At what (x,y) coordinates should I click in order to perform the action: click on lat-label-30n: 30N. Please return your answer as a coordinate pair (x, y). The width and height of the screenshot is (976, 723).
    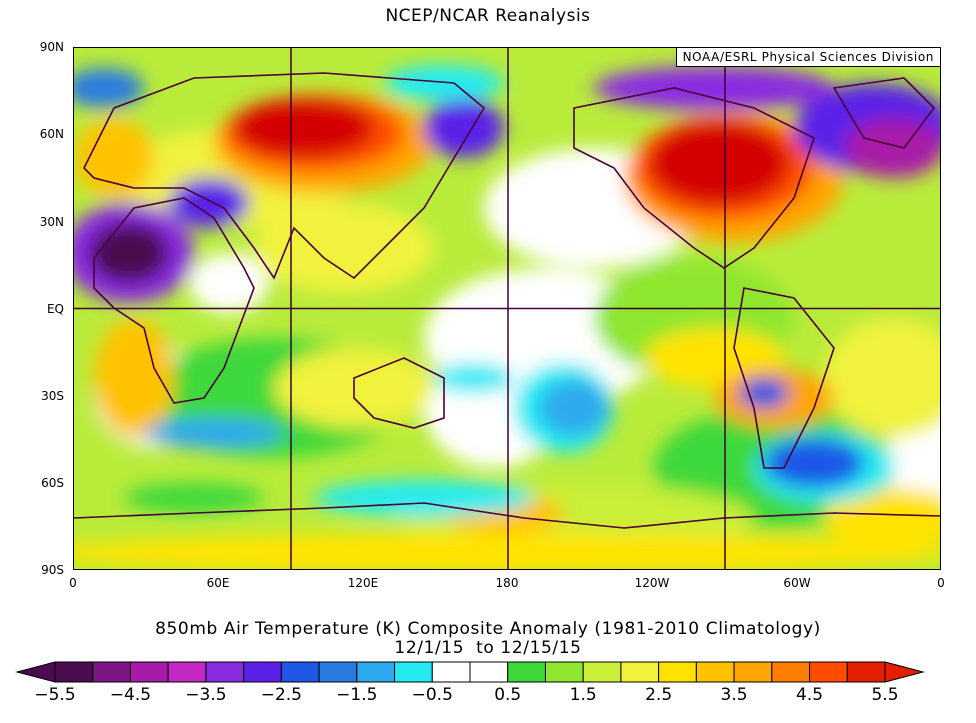
    Looking at the image, I should click on (51, 222).